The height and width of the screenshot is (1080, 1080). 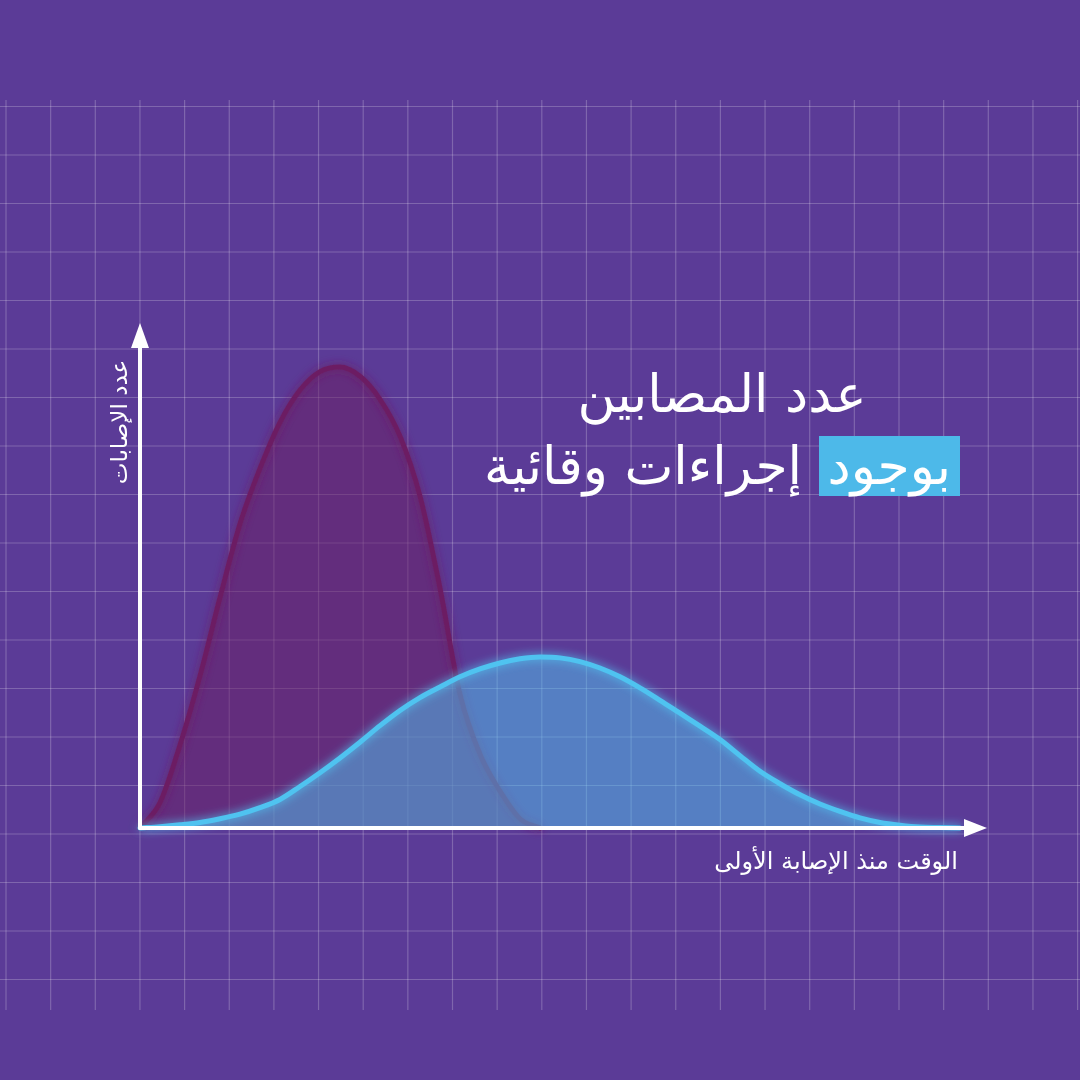 I want to click on xlabel: الوقت منذ الإصابة الأولى, so click(x=836, y=861).